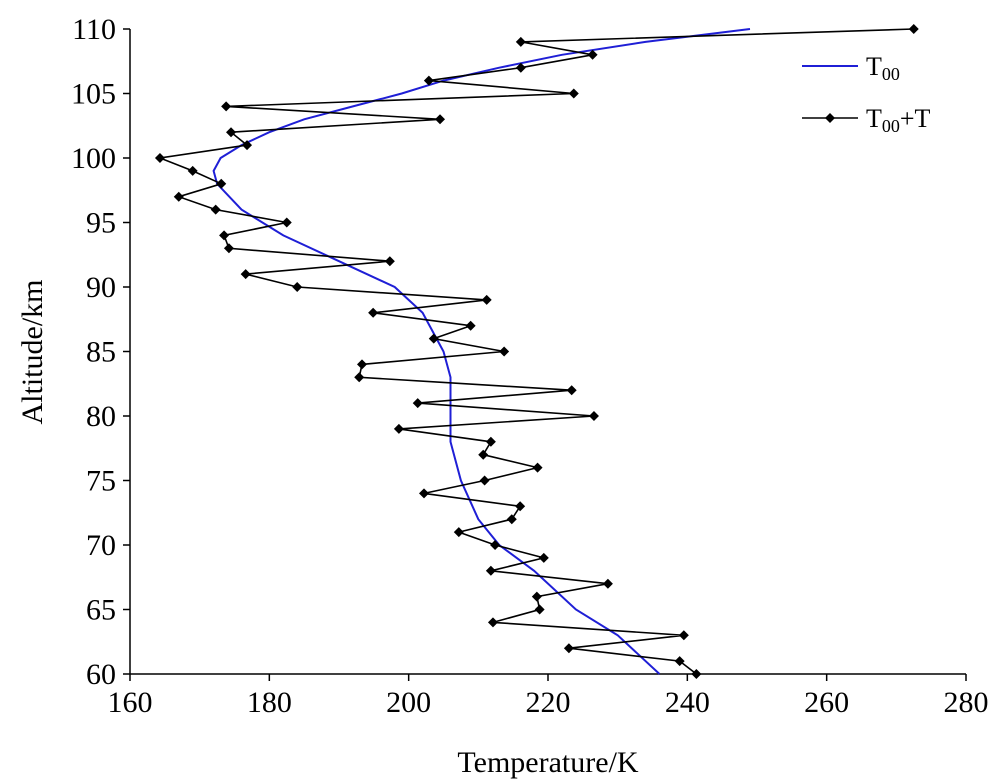 The image size is (1000, 784). I want to click on legend-marker, so click(830, 118).